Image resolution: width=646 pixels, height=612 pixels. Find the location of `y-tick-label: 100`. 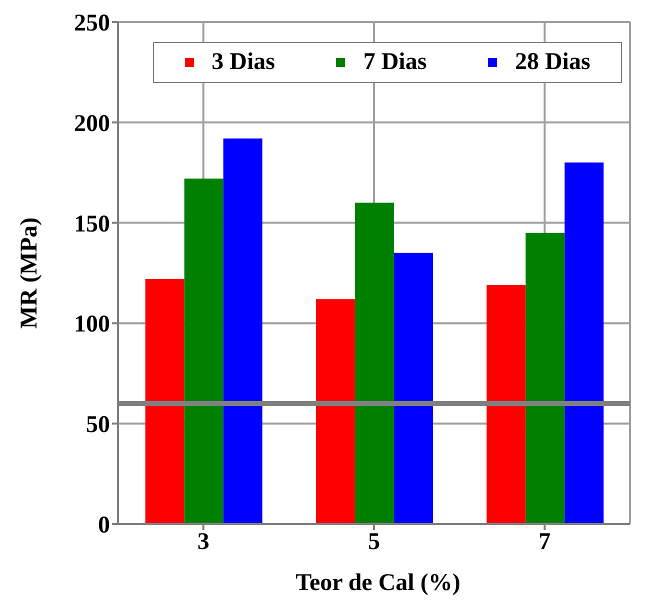

y-tick-label: 100 is located at coordinates (92, 325).